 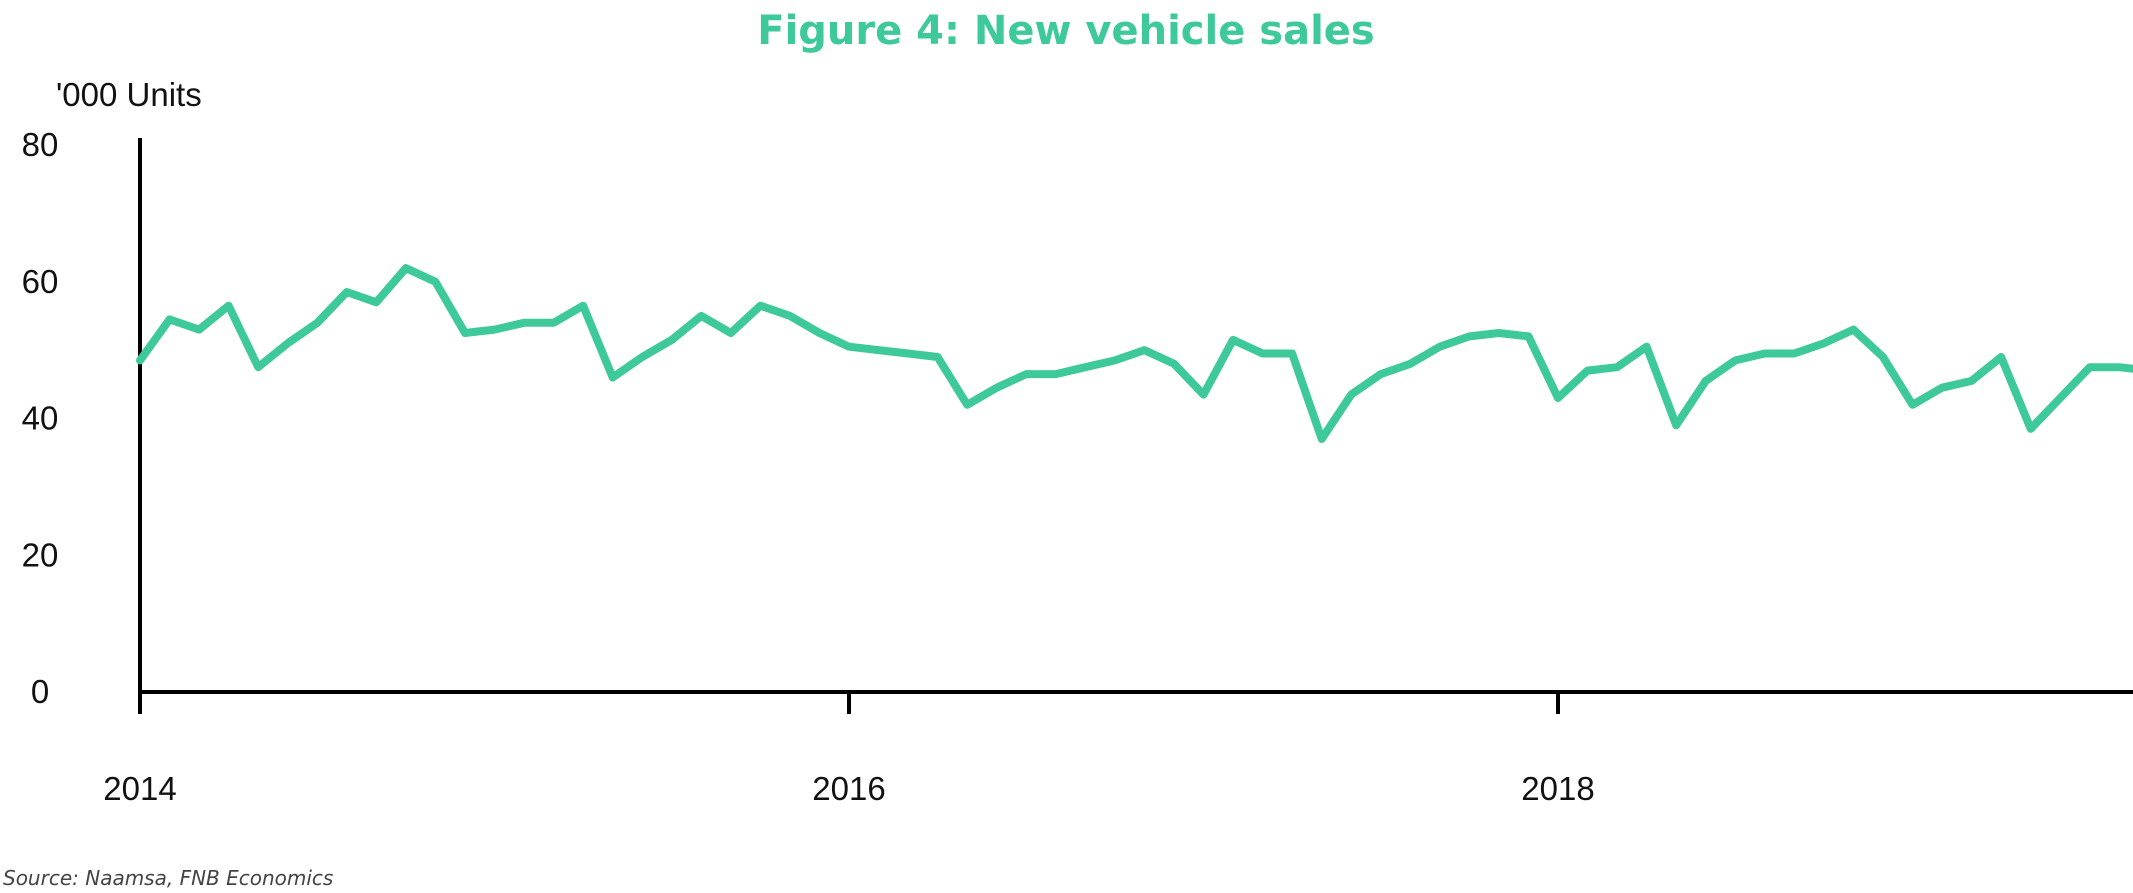 I want to click on chart-title: Figure 4: New vehicle sales, so click(x=1065, y=31).